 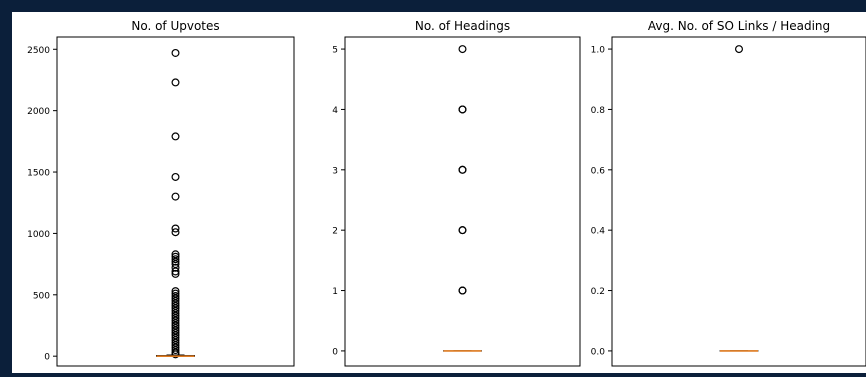 I want to click on y-tick-label: 2000, so click(x=38, y=112).